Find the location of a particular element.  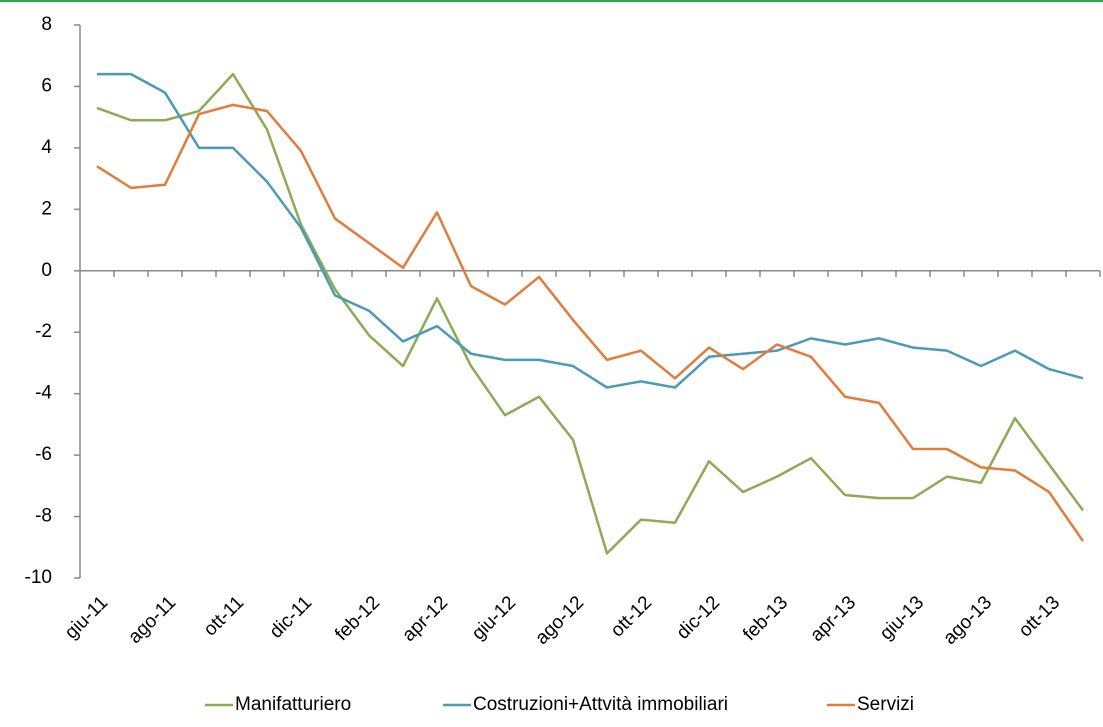

legend-label: Servizi is located at coordinates (885, 704).